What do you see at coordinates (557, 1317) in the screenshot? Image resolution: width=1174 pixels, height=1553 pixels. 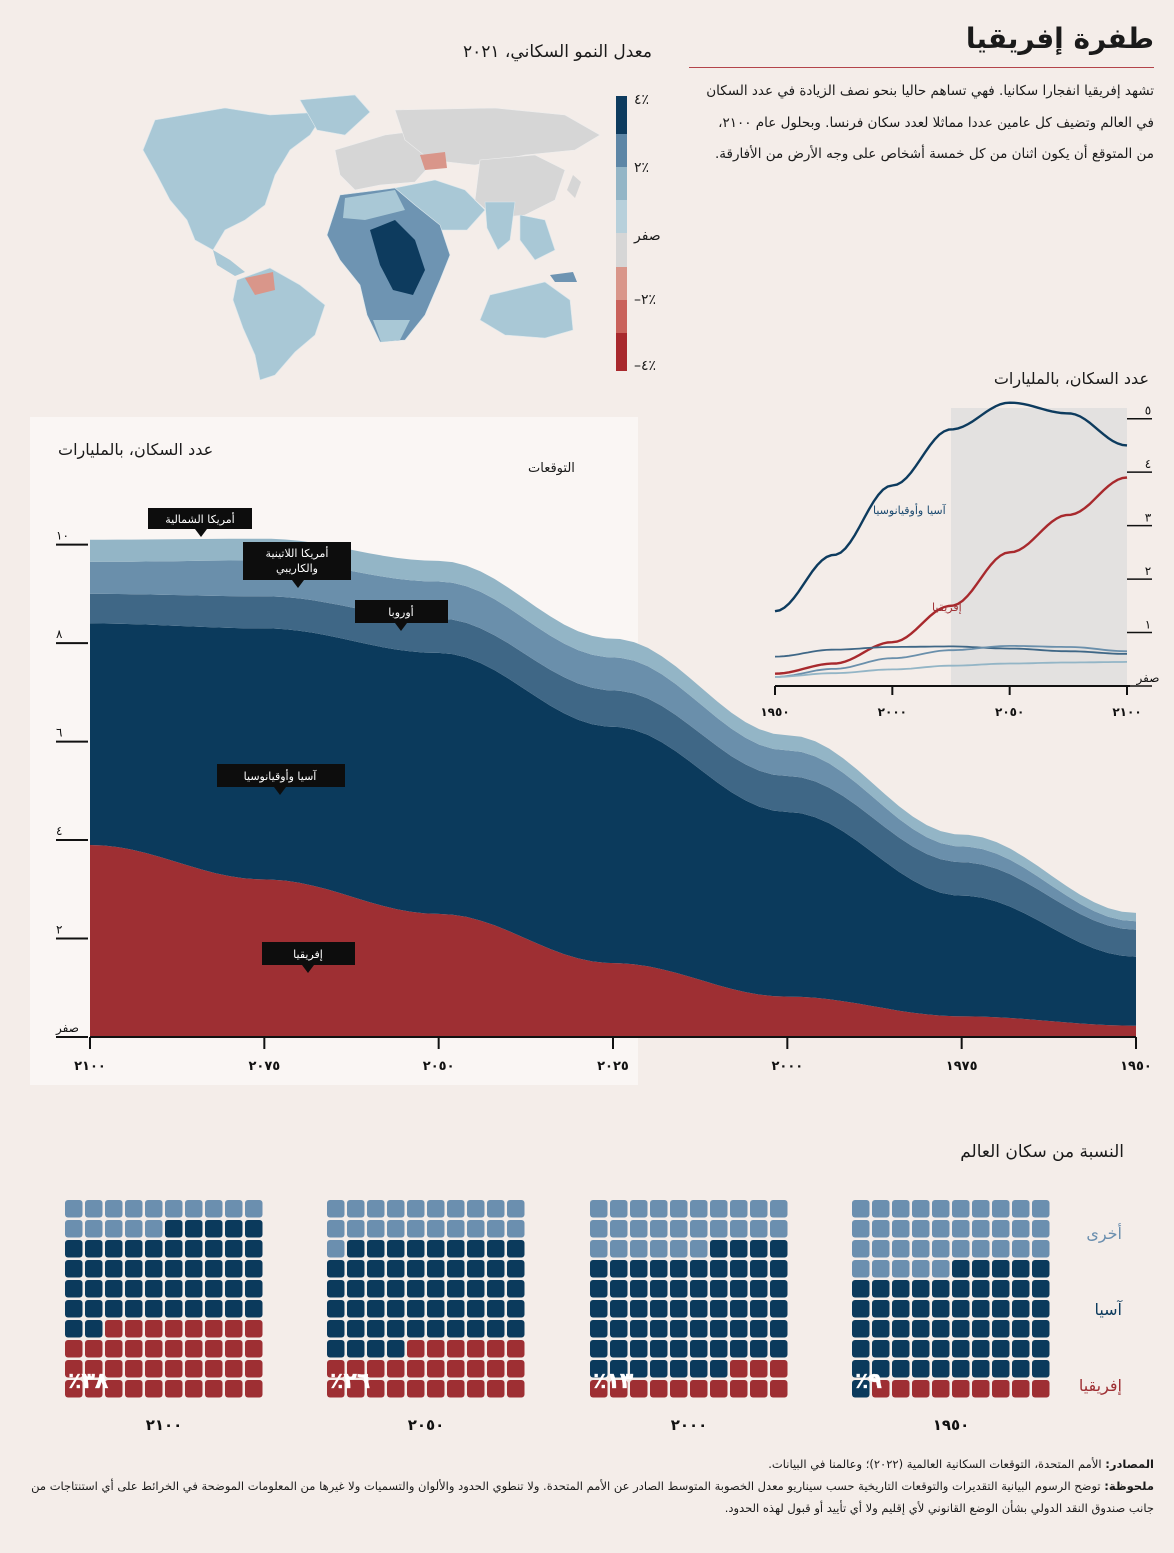 I see `waffle-charts: ٪٩ ١٩٥٠ ٪١٣ ٢٠٠٠ ٪٢٦ ٢٠٥٠ ٪٣٨ ٢١٠٠` at bounding box center [557, 1317].